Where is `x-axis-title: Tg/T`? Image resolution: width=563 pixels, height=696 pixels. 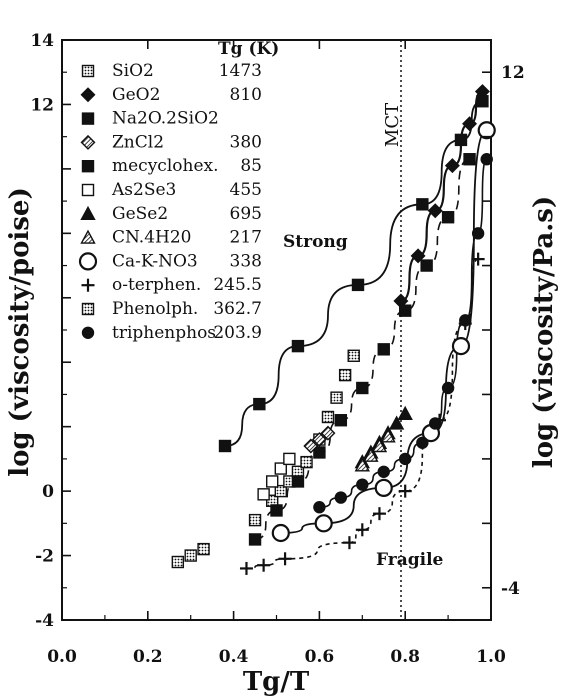 x-axis-title: Tg/T is located at coordinates (276, 681).